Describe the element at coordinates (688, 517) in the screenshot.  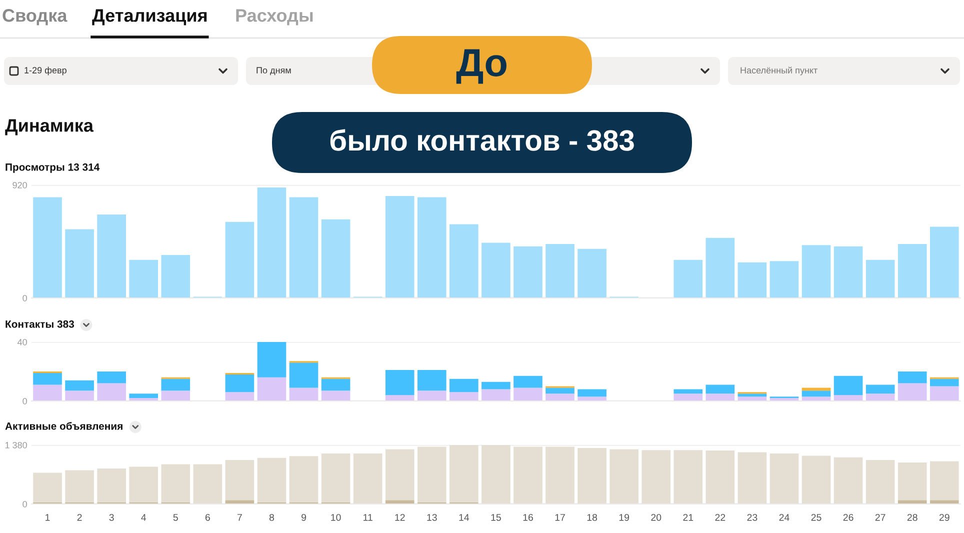
I see `x-tick-label: 21` at that location.